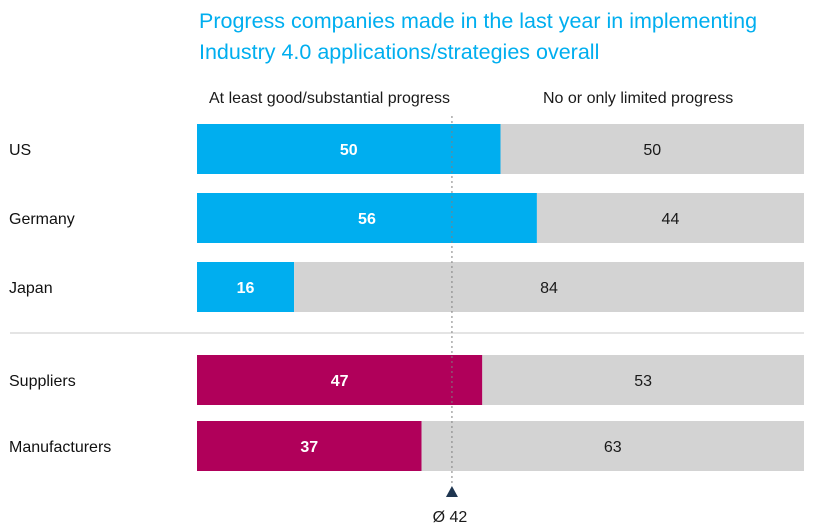 The height and width of the screenshot is (528, 815). I want to click on value-label-progress: 16, so click(246, 288).